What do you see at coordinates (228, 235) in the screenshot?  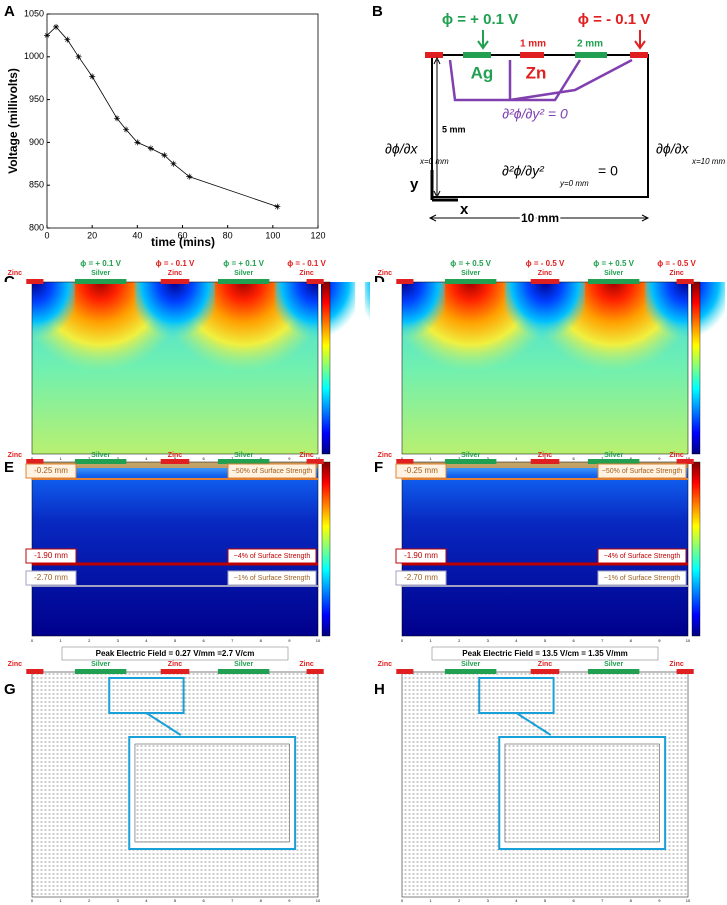 I see `x-tick-label: 80` at bounding box center [228, 235].